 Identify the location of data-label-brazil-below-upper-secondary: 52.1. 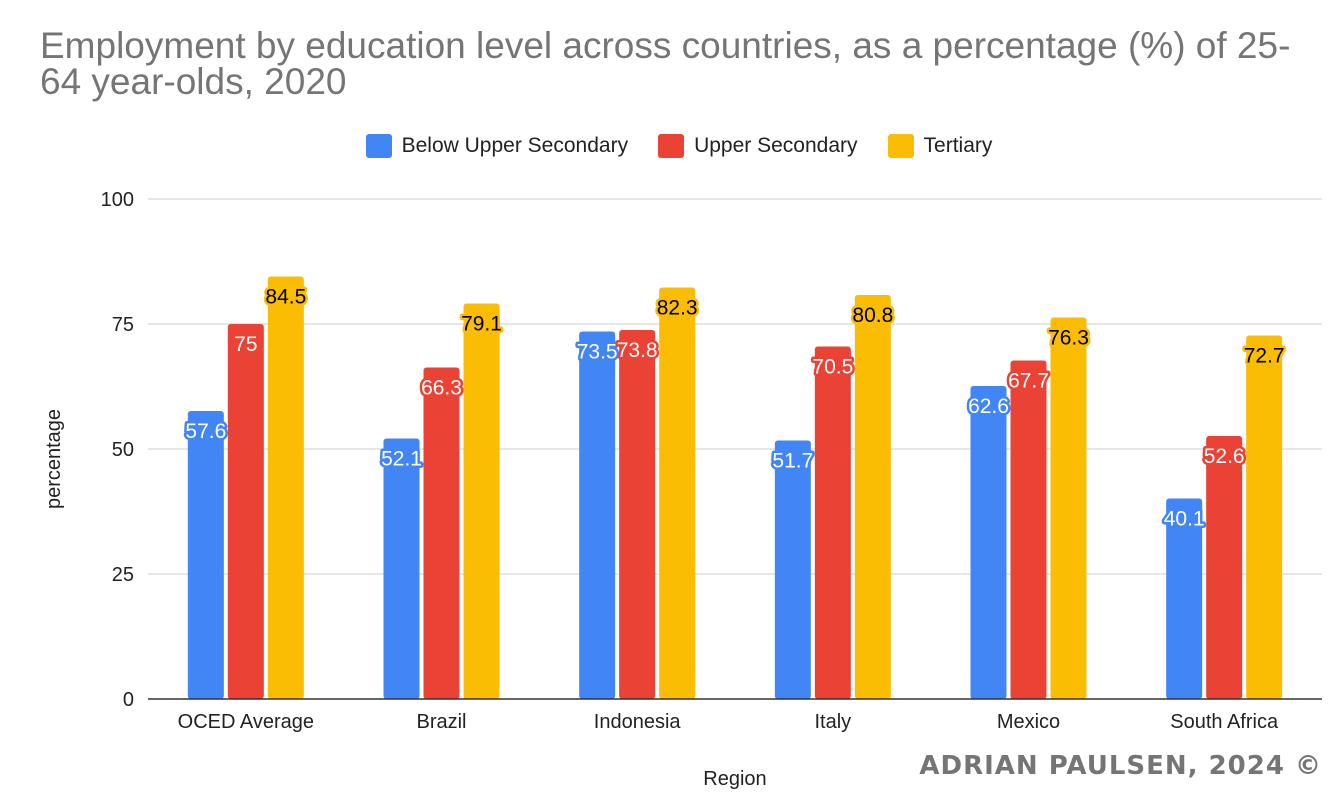
(401, 459).